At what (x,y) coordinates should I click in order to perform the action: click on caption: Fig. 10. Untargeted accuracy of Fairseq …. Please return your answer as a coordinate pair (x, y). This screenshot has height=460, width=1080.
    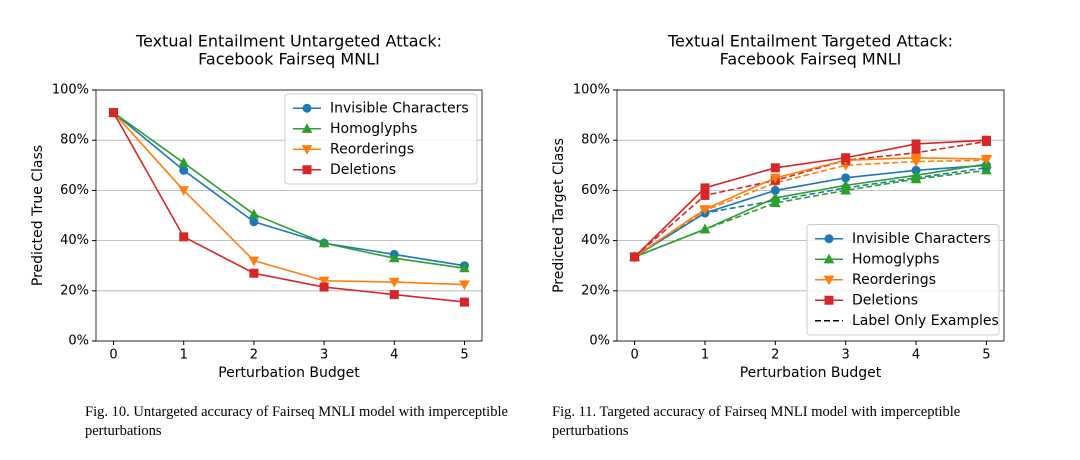
    Looking at the image, I should click on (296, 421).